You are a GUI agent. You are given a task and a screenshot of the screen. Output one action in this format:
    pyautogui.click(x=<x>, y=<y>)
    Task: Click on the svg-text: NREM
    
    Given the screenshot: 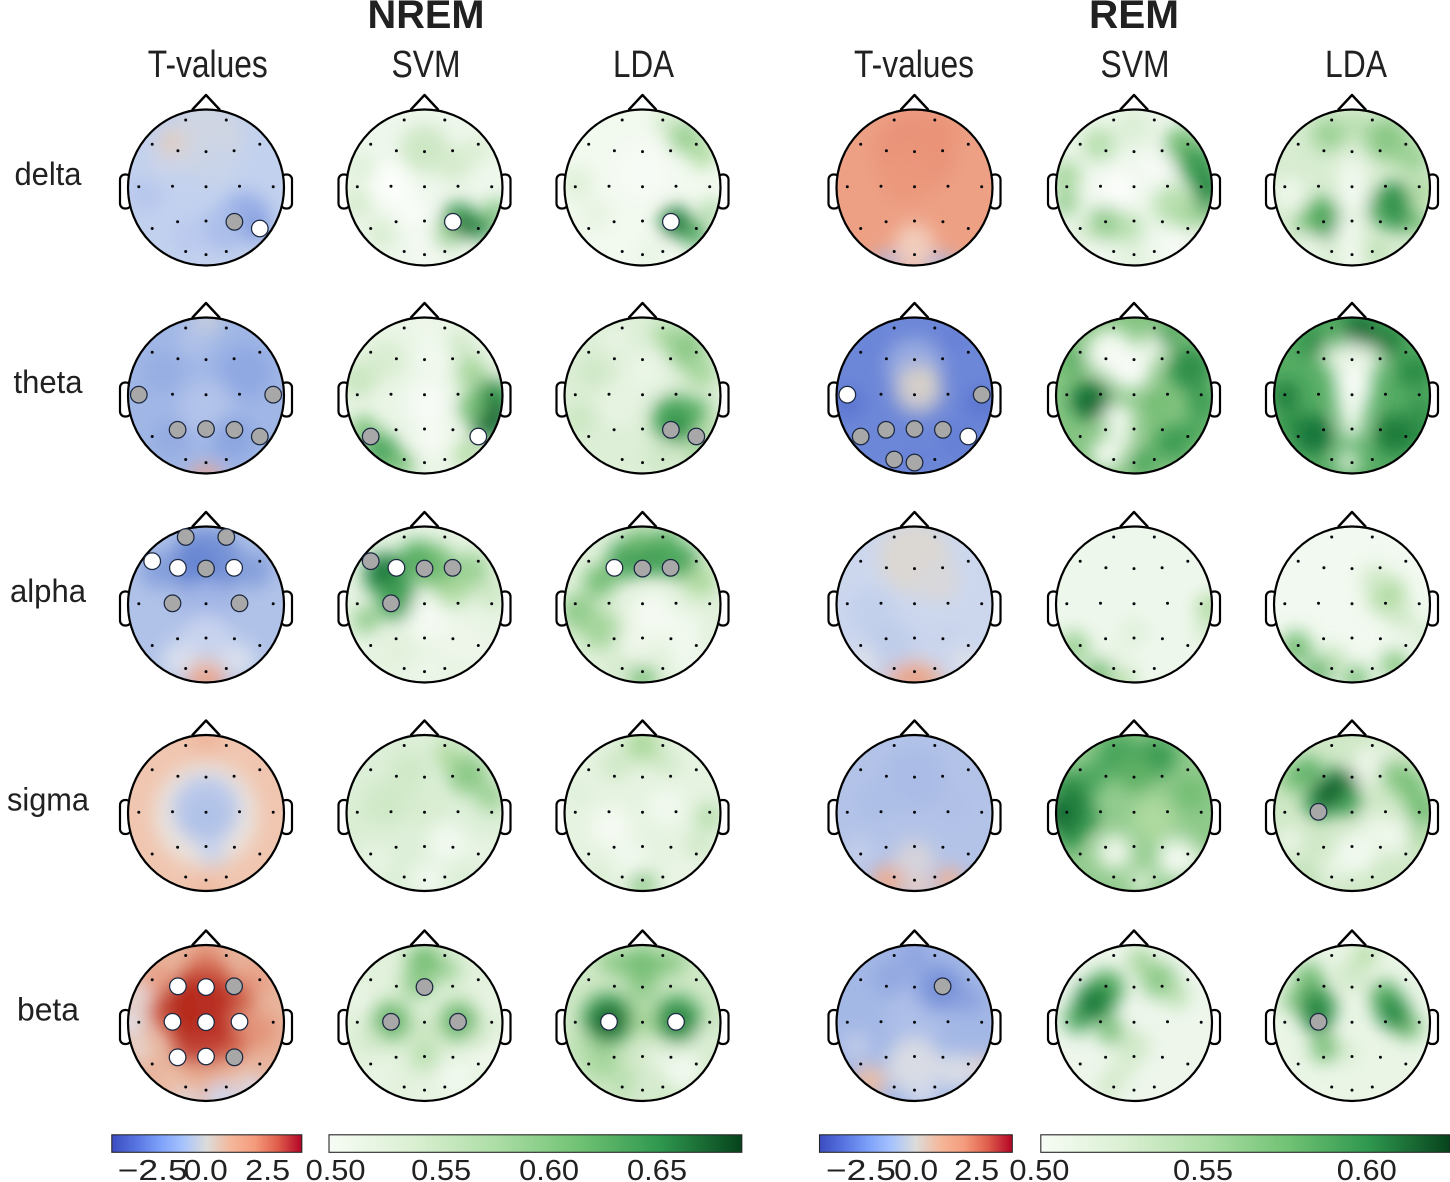 What is the action you would take?
    pyautogui.click(x=426, y=18)
    